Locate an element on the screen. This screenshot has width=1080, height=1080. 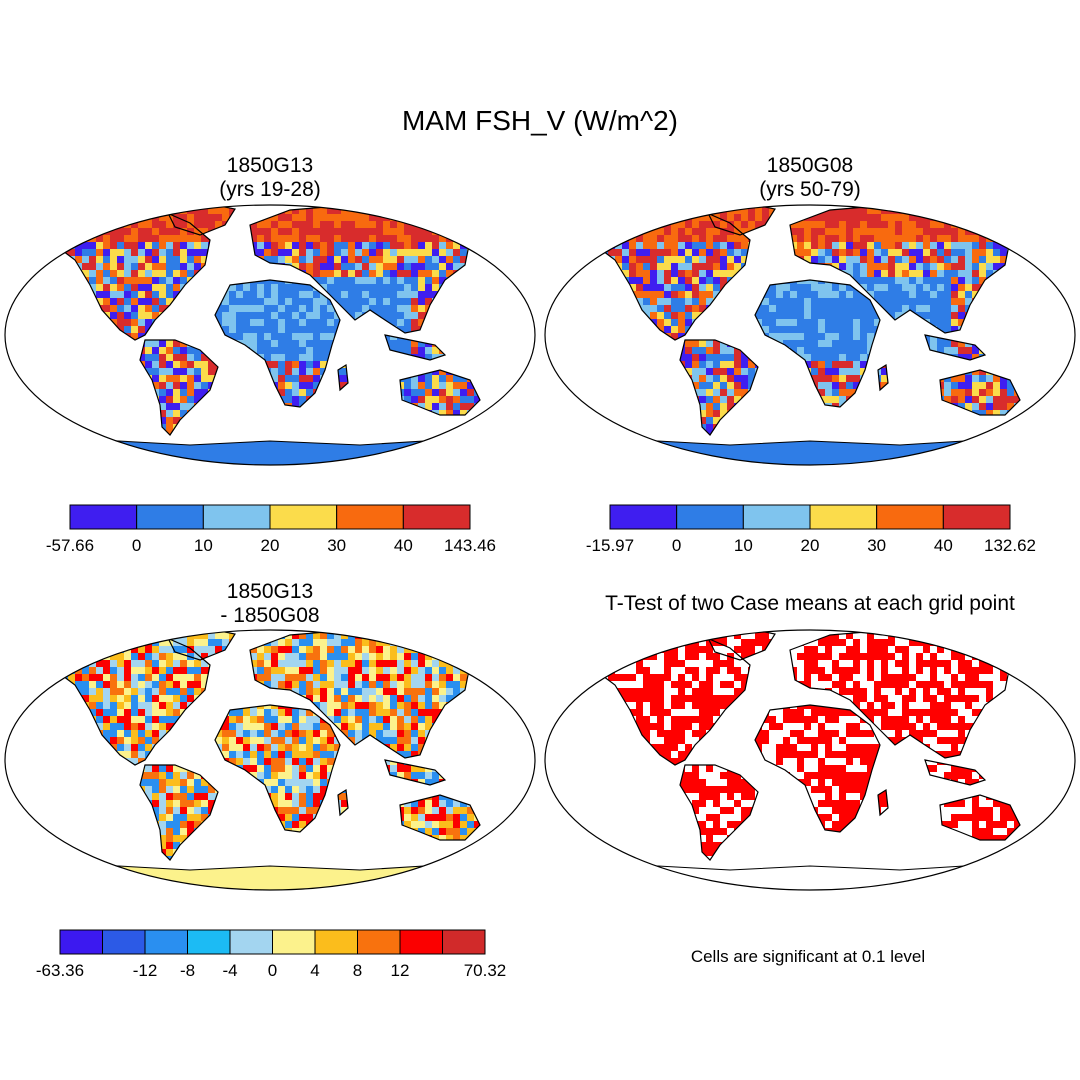
colorbar-tick-label: -57.66 is located at coordinates (70, 545).